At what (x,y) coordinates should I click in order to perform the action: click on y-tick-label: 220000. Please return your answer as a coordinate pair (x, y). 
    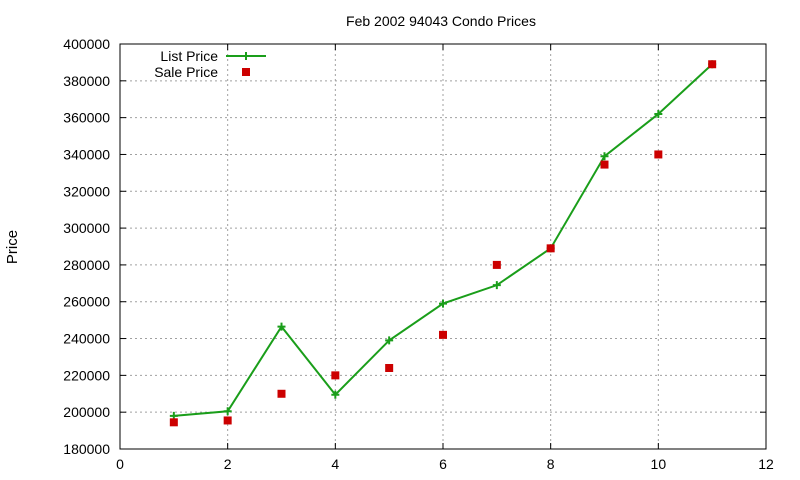
    Looking at the image, I should click on (86, 375).